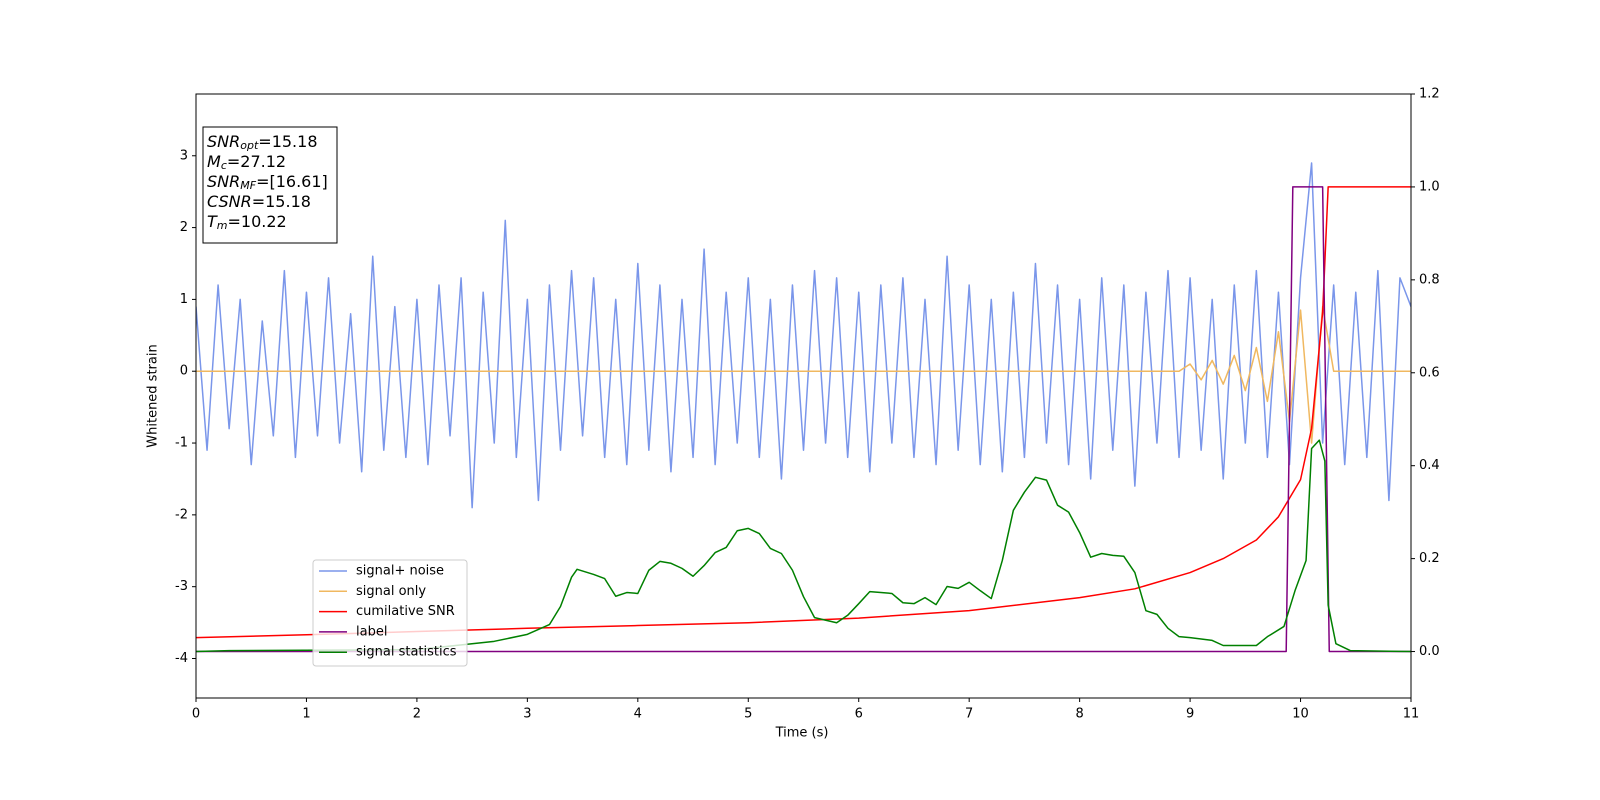 Image resolution: width=1600 pixels, height=800 pixels. I want to click on y2-tick-label: 1.2, so click(1429, 94).